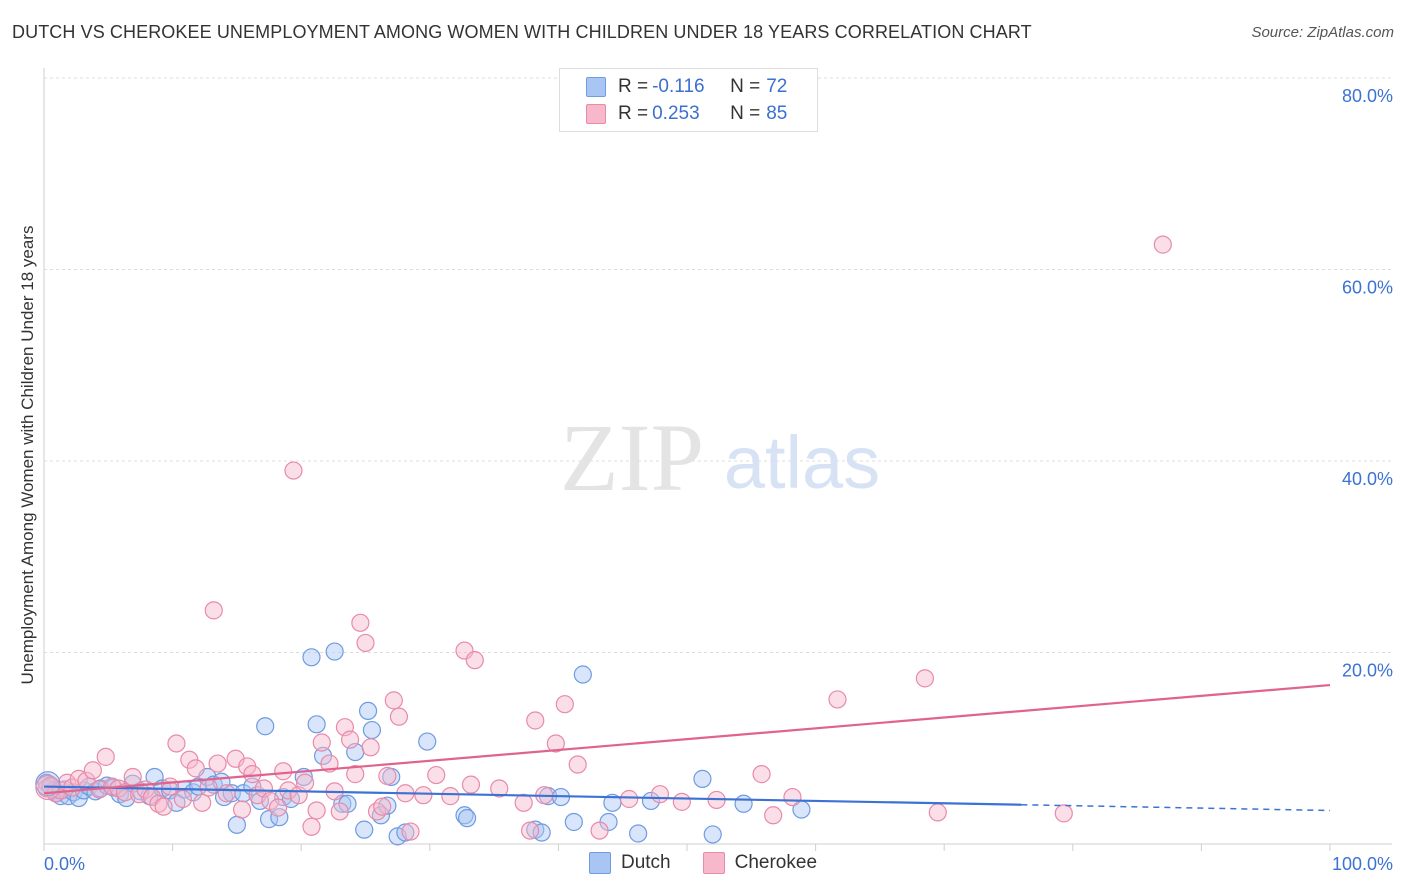 The height and width of the screenshot is (892, 1406). I want to click on dutch-swatch-icon, so click(596, 87).